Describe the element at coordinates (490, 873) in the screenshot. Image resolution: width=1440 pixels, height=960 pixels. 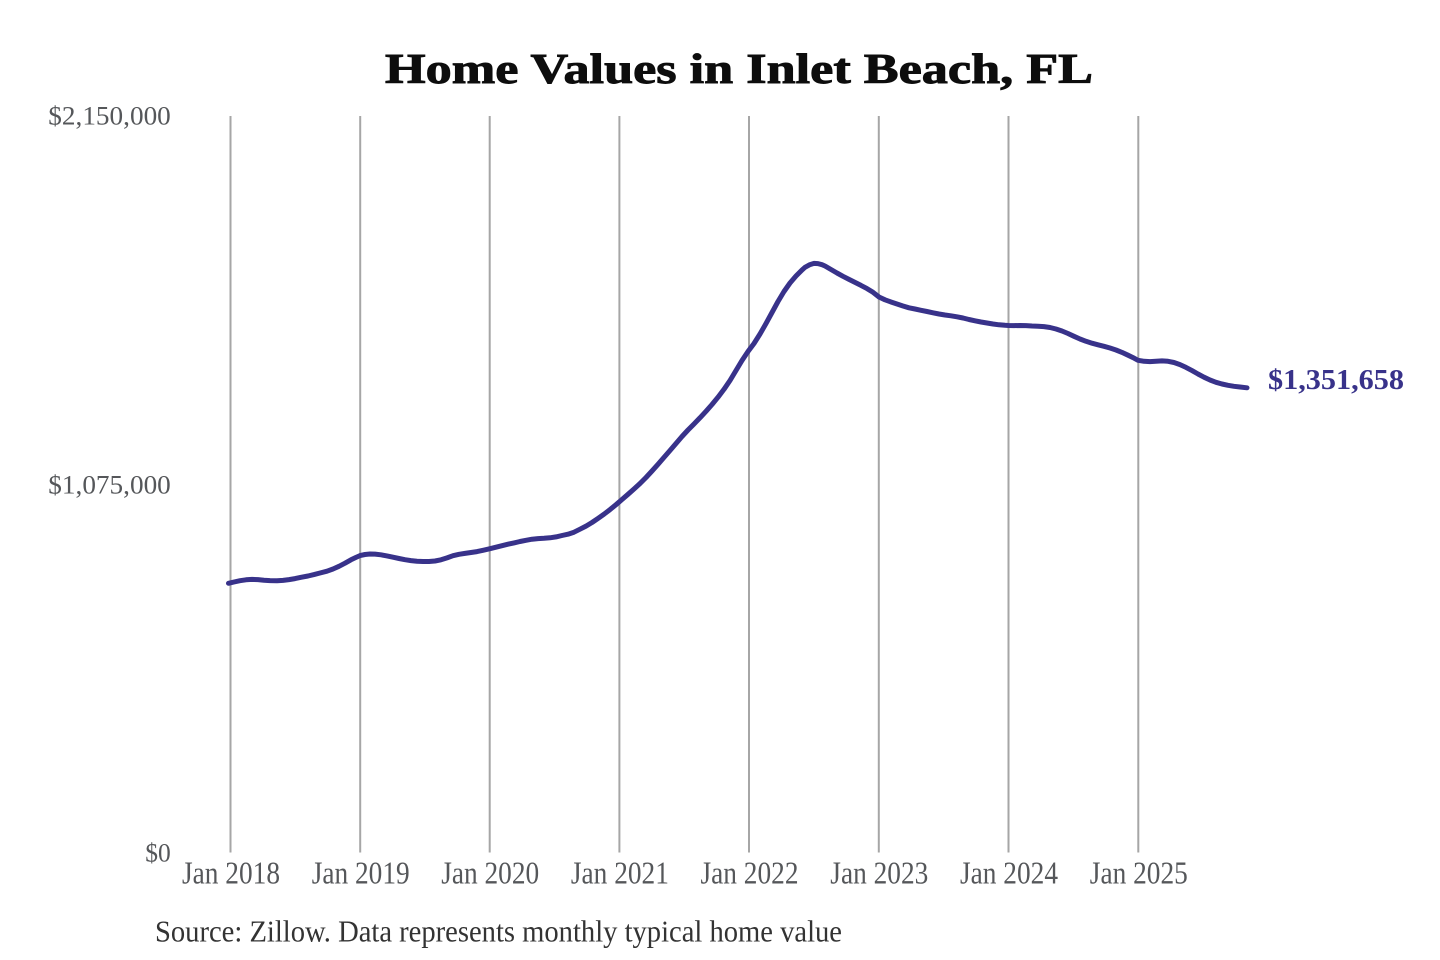
I see `svg-text: Jan 2020` at that location.